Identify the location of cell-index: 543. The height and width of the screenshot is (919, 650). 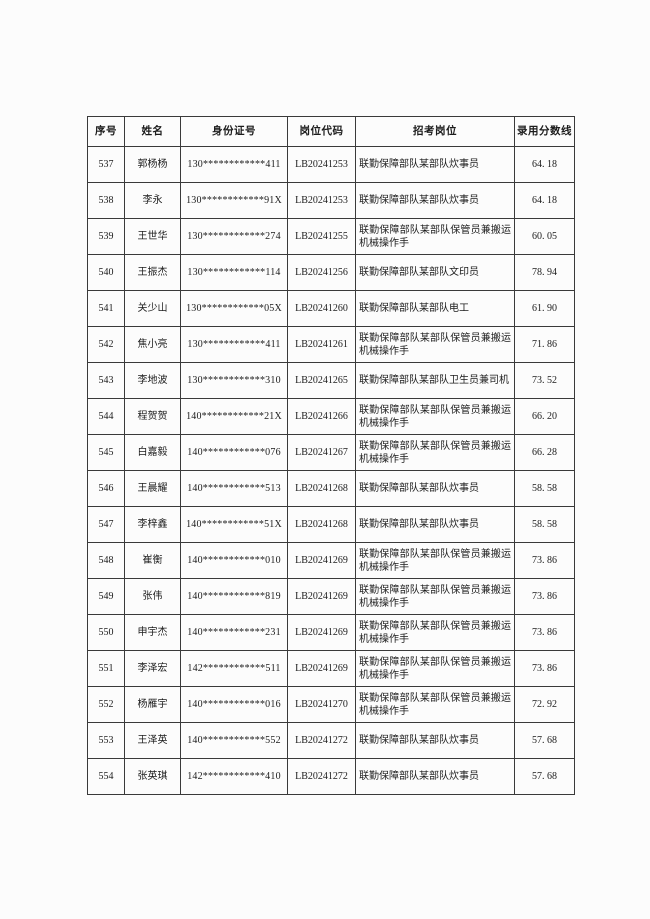
(106, 380).